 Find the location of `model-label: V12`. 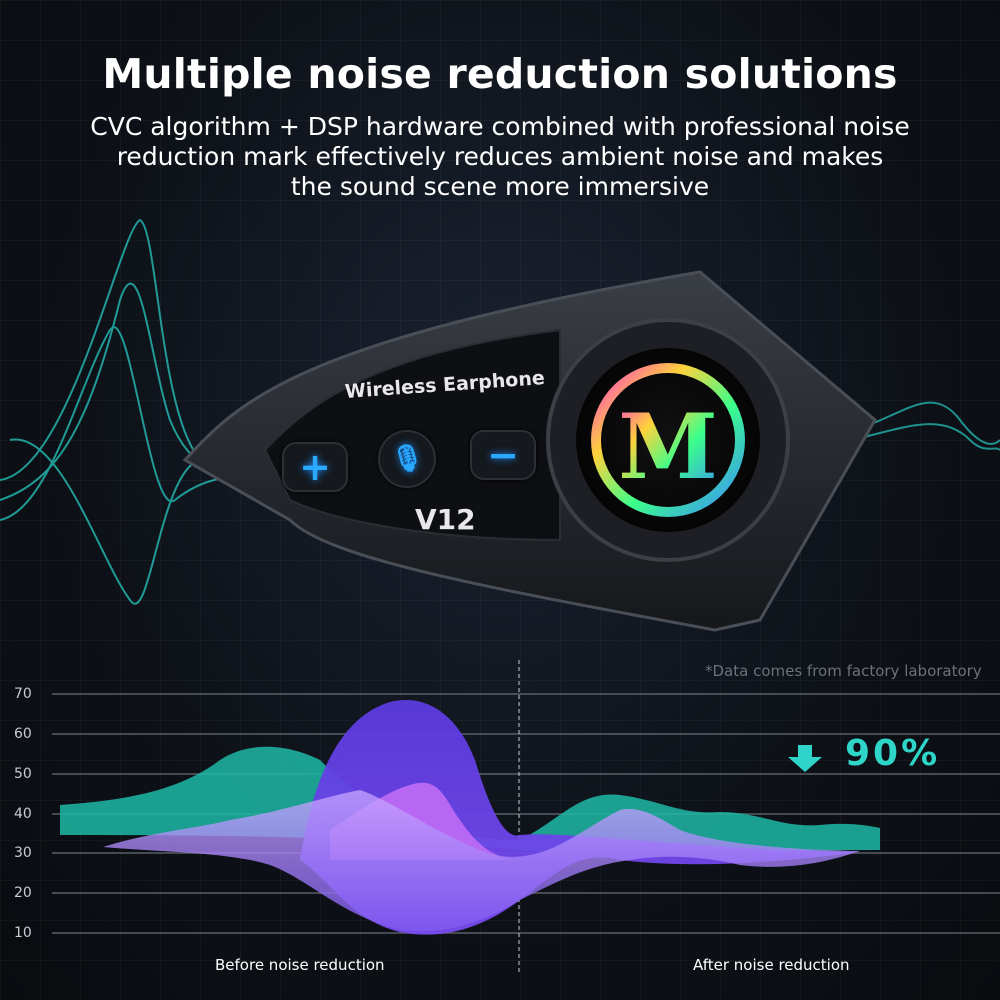

model-label: V12 is located at coordinates (445, 519).